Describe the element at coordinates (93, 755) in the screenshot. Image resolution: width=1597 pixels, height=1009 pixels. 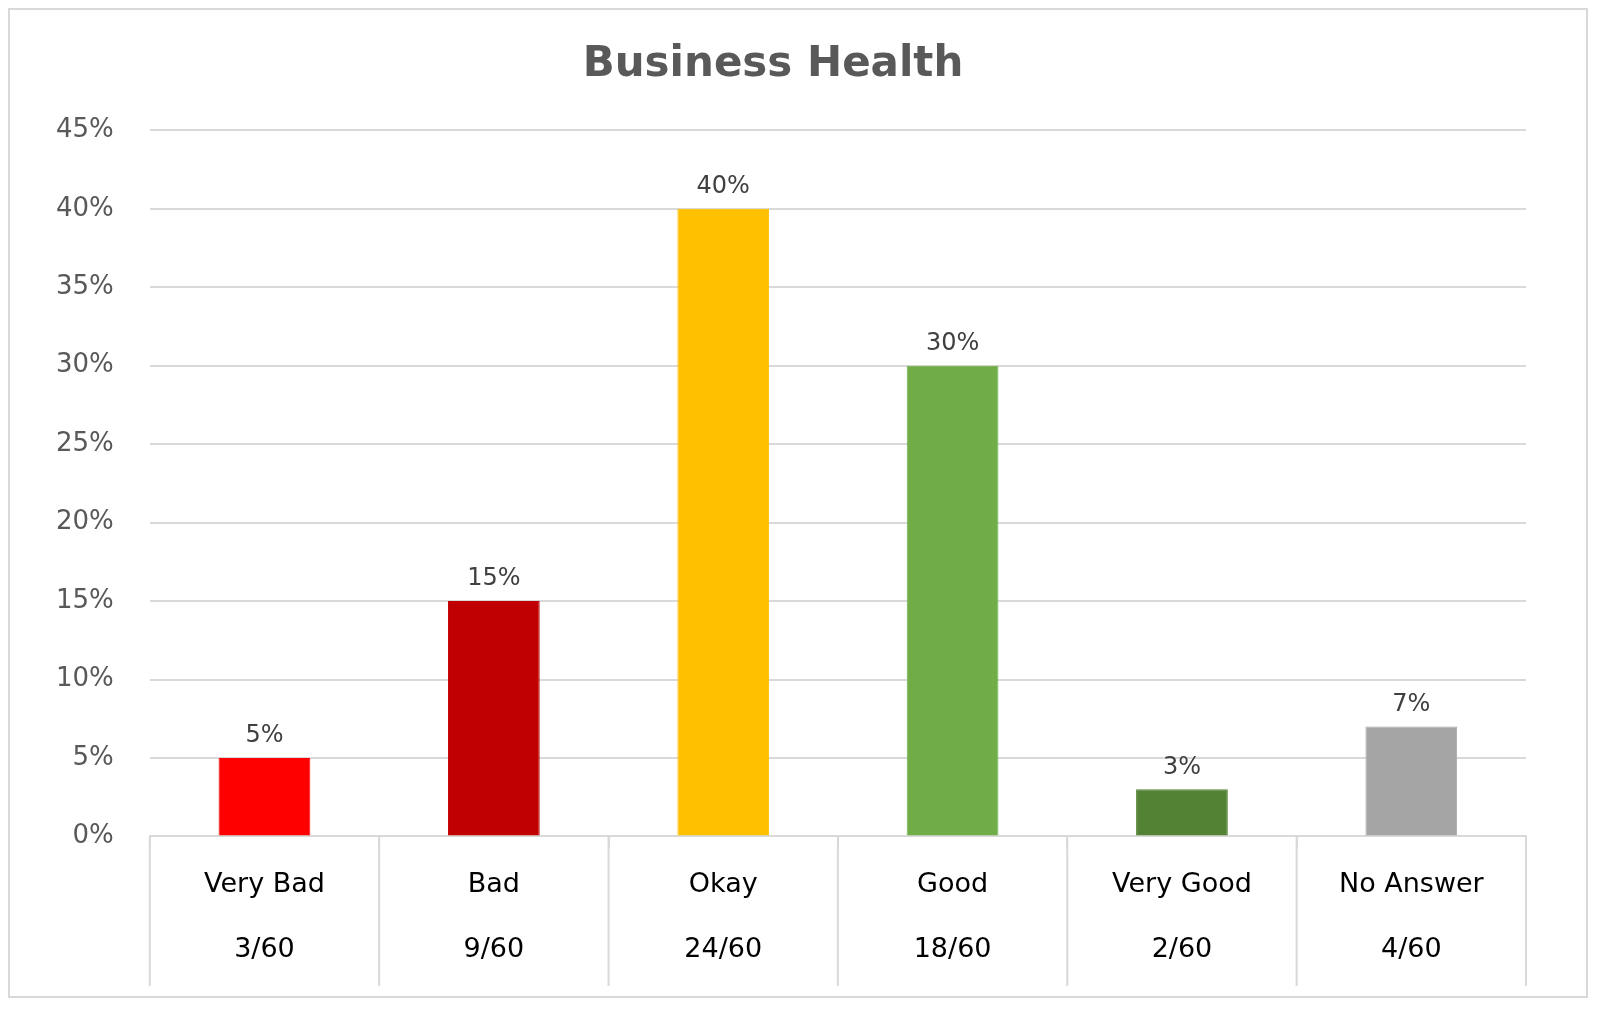
I see `y-tick-label: 5%` at that location.